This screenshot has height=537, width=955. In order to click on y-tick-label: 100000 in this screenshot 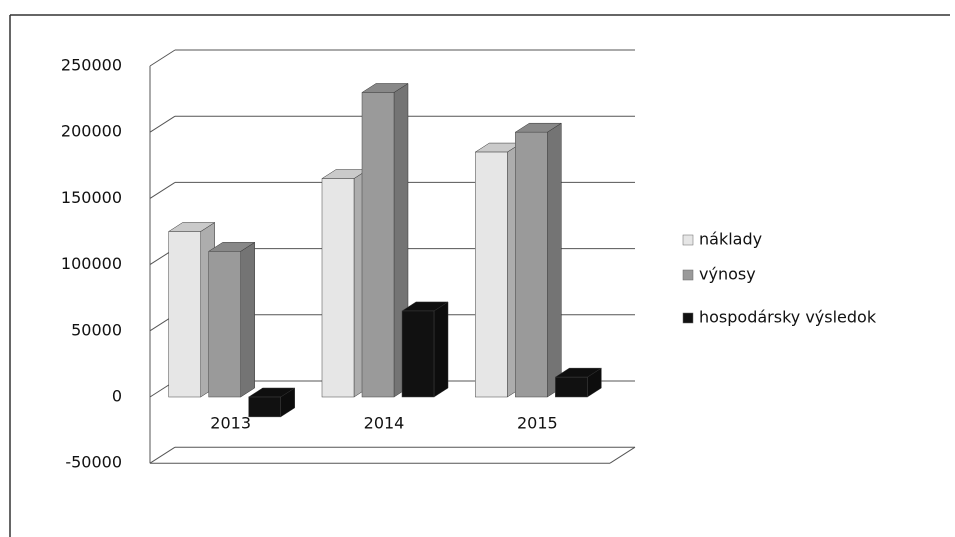, I will do `click(91, 263)`.